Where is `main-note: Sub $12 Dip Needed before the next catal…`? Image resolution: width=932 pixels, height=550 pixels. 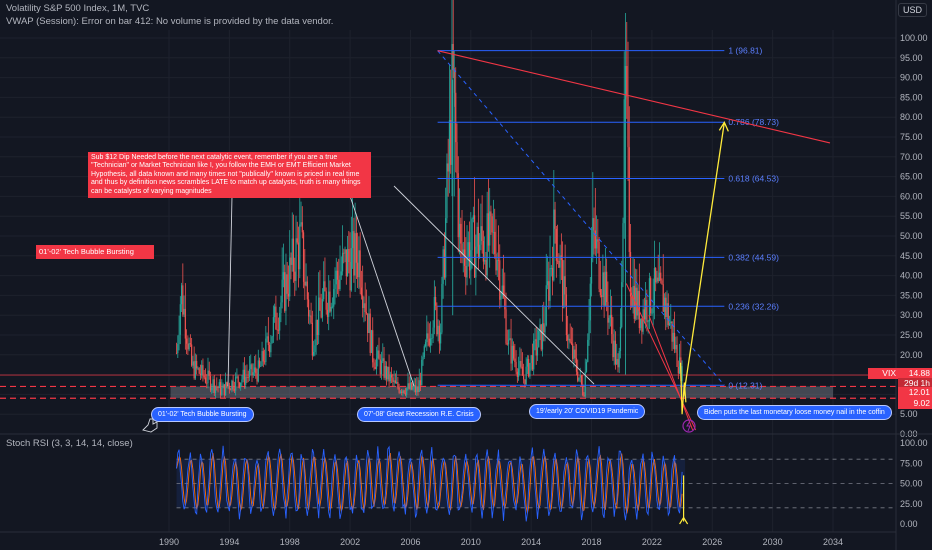
main-note: Sub $12 Dip Needed before the next catal… is located at coordinates (229, 175).